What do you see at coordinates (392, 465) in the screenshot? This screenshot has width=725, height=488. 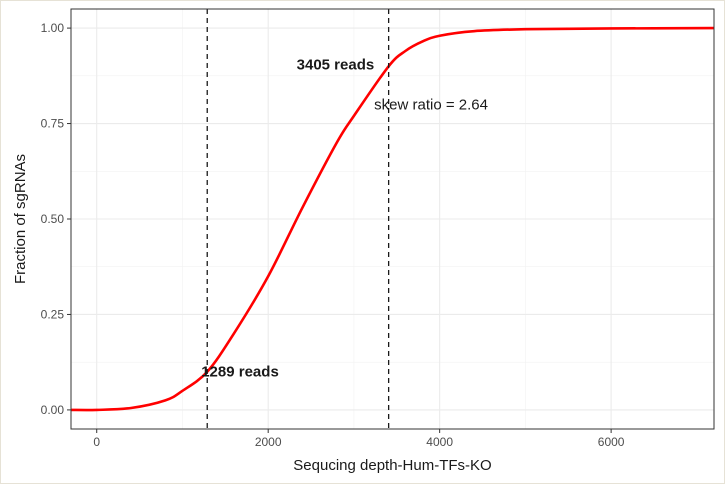 I see `x-axis-title: Sequcing depth-Hum-TFs-KO` at bounding box center [392, 465].